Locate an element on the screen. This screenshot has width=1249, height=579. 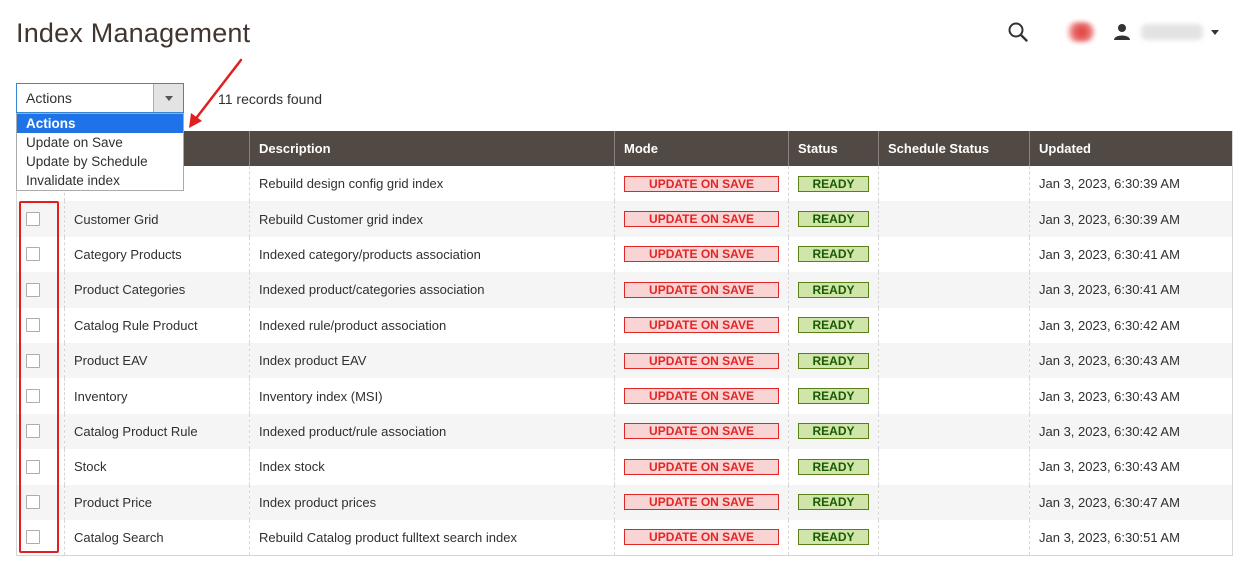
actions-select: Actions is located at coordinates (100, 98).